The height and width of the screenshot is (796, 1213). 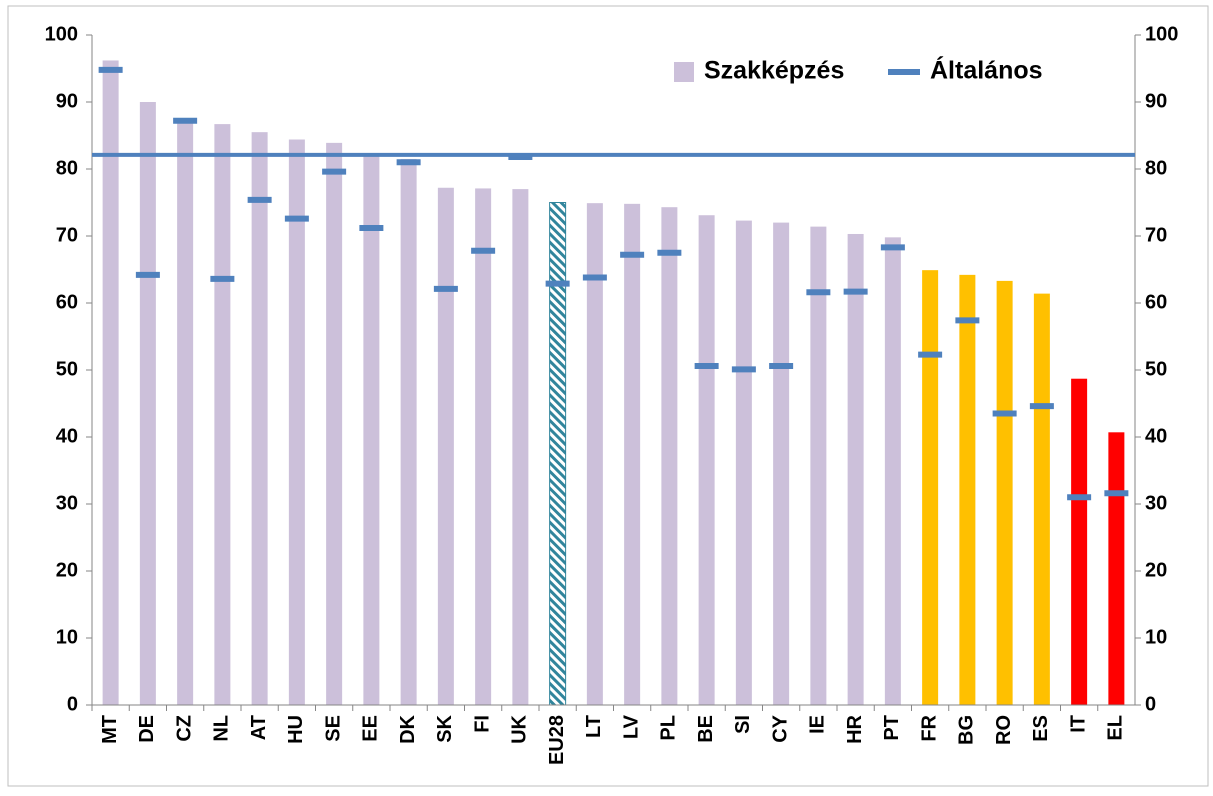 What do you see at coordinates (669, 728) in the screenshot?
I see `x-tick-label: PL` at bounding box center [669, 728].